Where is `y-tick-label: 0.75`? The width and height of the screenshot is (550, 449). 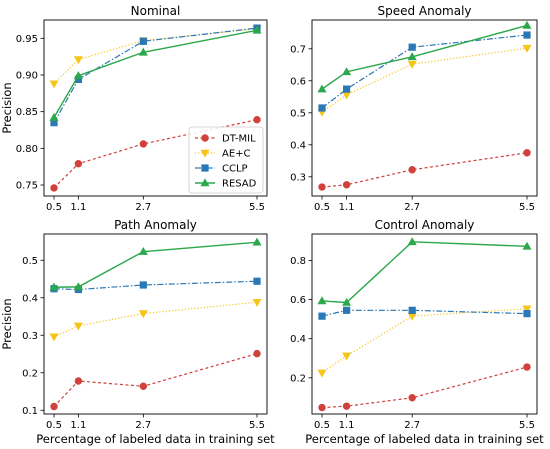
y-tick-label: 0.75 is located at coordinates (27, 186).